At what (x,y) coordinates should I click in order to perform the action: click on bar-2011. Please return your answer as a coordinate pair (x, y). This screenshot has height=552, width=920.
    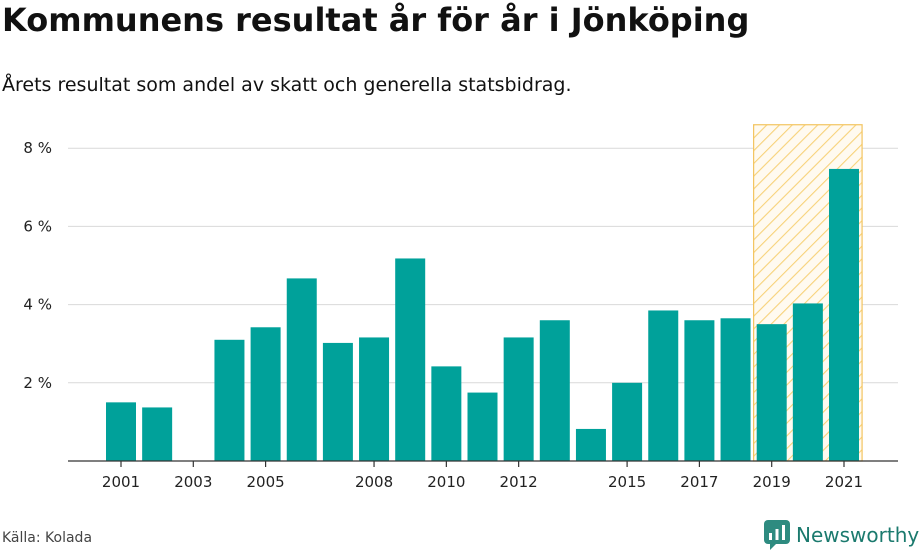
    Looking at the image, I should click on (482, 426).